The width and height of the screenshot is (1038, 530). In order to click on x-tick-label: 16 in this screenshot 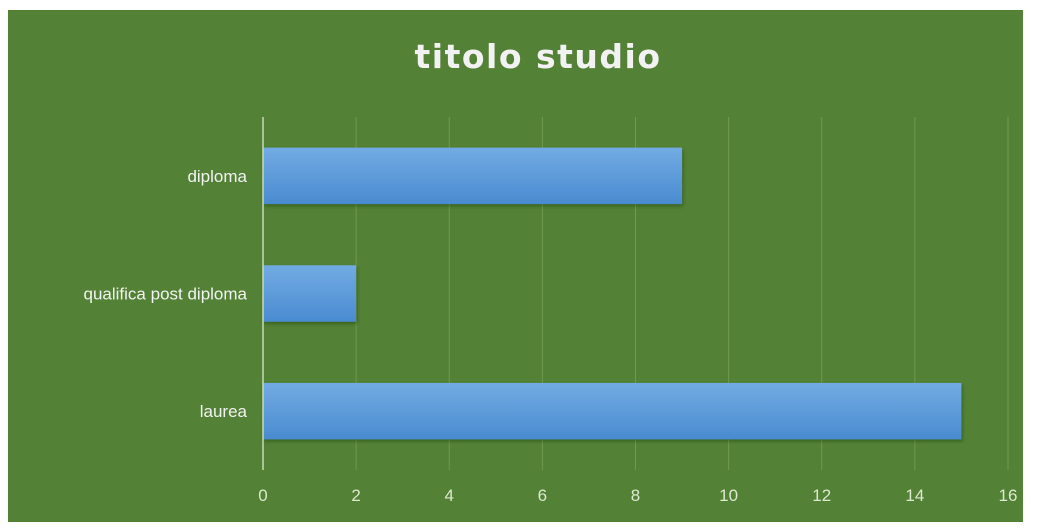, I will do `click(1008, 495)`.